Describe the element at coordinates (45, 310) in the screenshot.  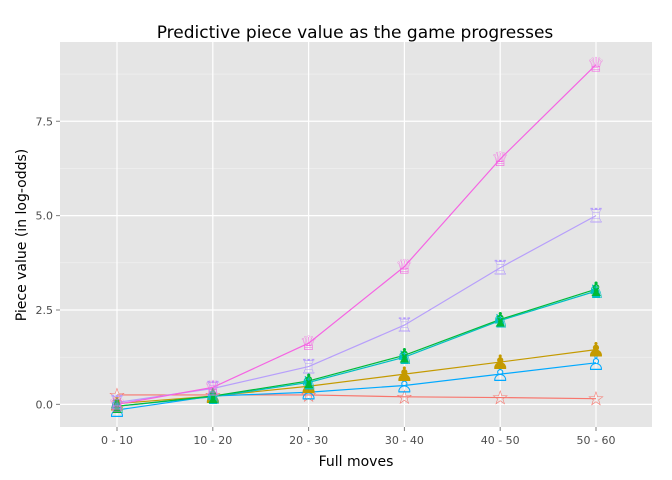
I see `y-tick-label: 2.5` at that location.